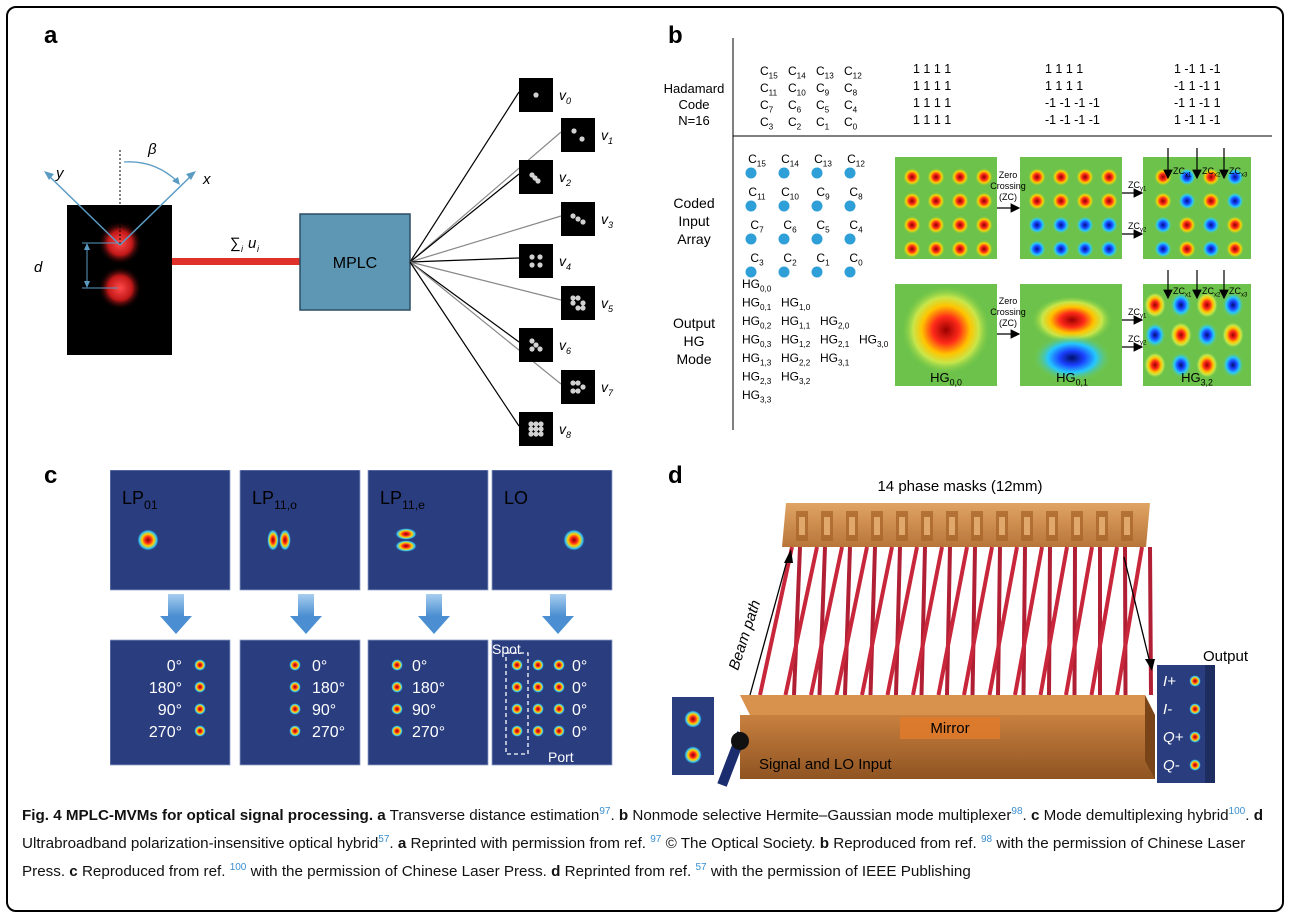 The image size is (1292, 921). Describe the element at coordinates (825, 72) in the screenshot. I see `code-cell: C13` at that location.